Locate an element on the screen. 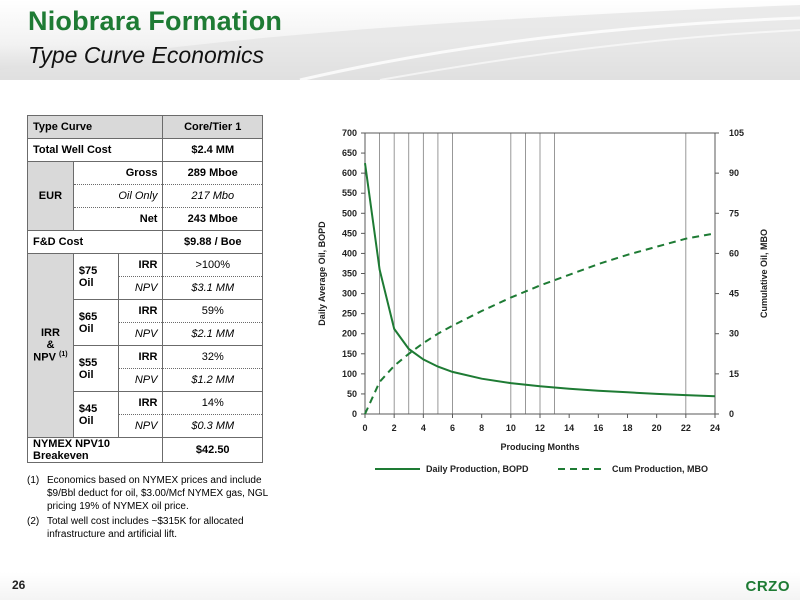 The image size is (800, 600). oil55-irr-row: $55 Oil IRR 32% is located at coordinates (145, 368).